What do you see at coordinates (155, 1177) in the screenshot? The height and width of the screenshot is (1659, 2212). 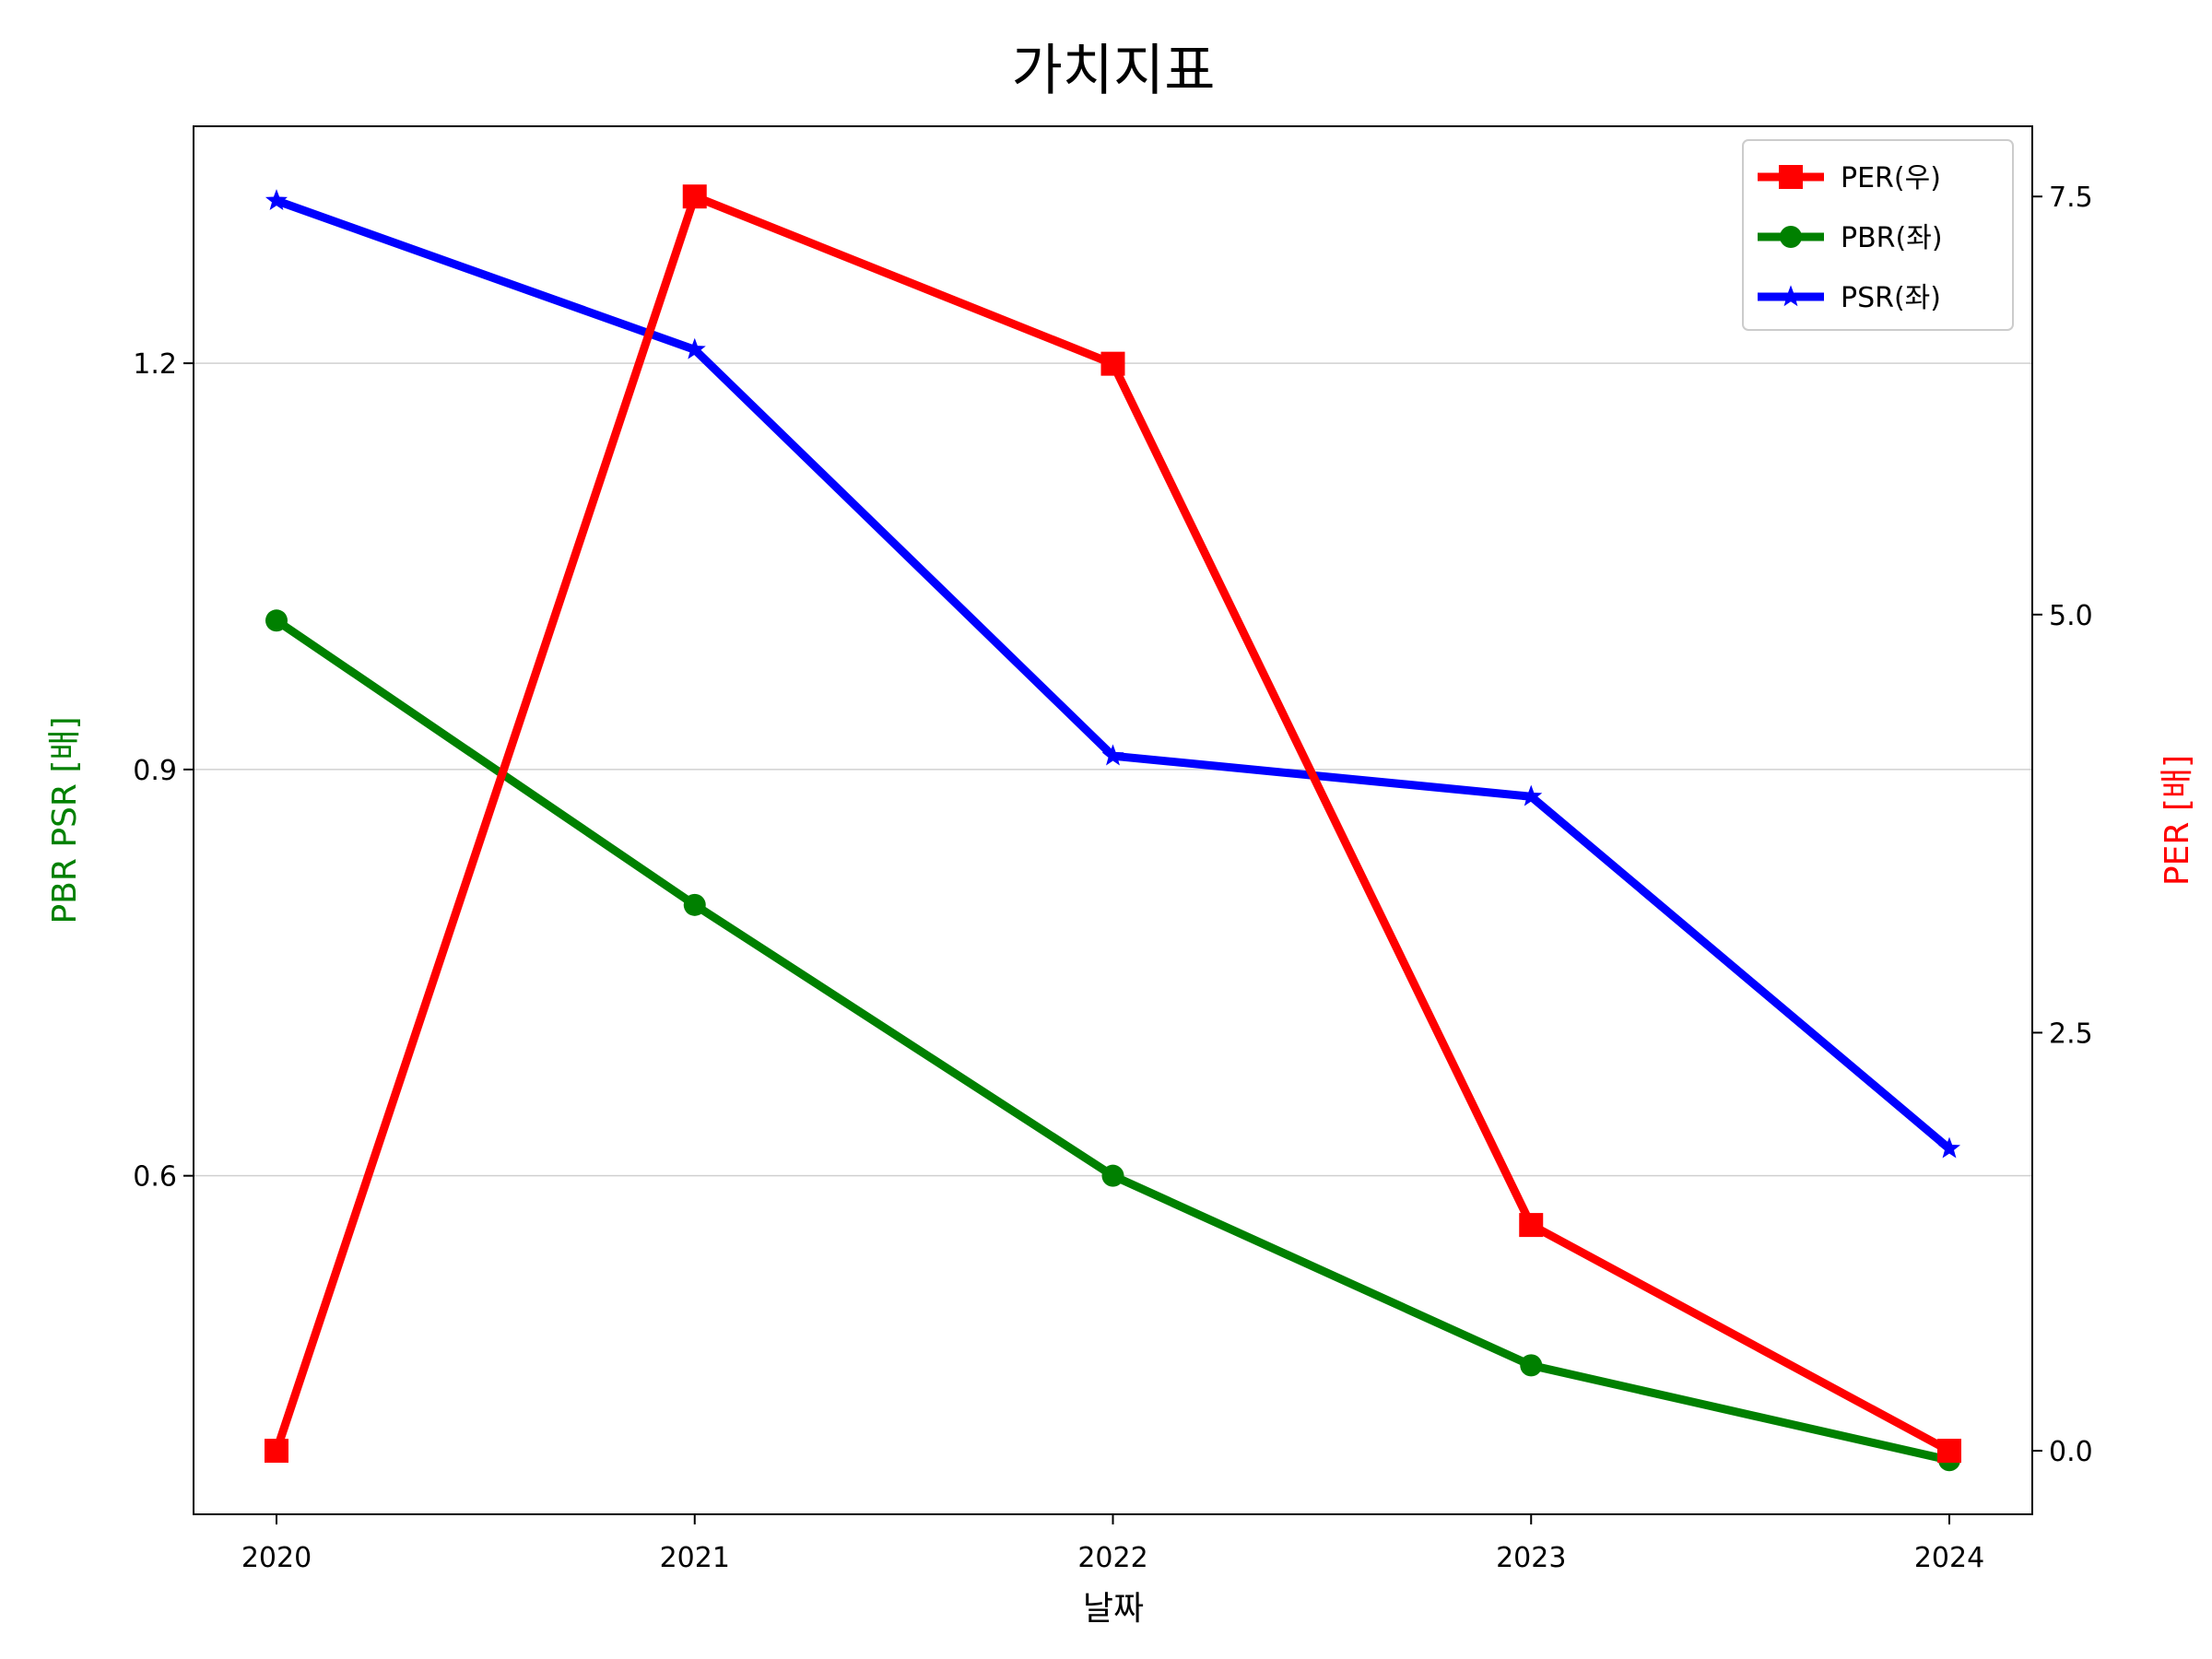 I see `left-tick-label: 0.6` at bounding box center [155, 1177].